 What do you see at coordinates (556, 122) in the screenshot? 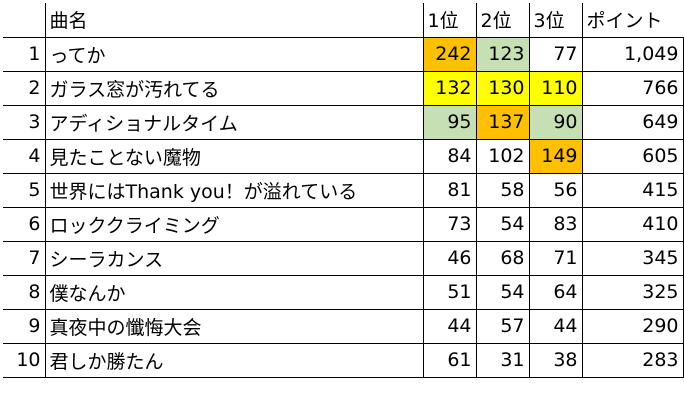
I see `third-place-cell: 90` at bounding box center [556, 122].